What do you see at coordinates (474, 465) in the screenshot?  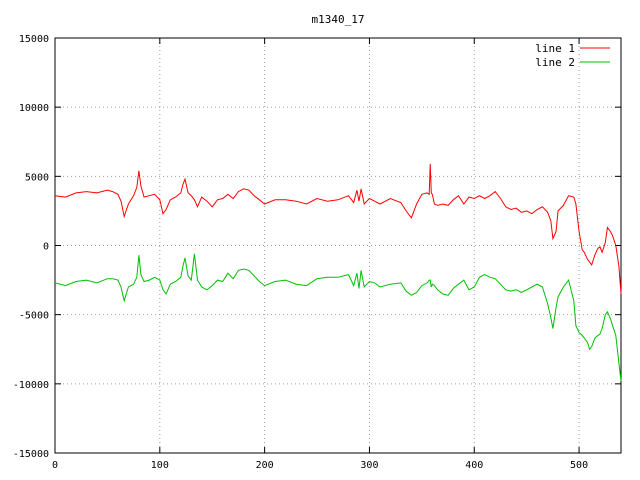 I see `x-tick-label-4: 400` at bounding box center [474, 465].